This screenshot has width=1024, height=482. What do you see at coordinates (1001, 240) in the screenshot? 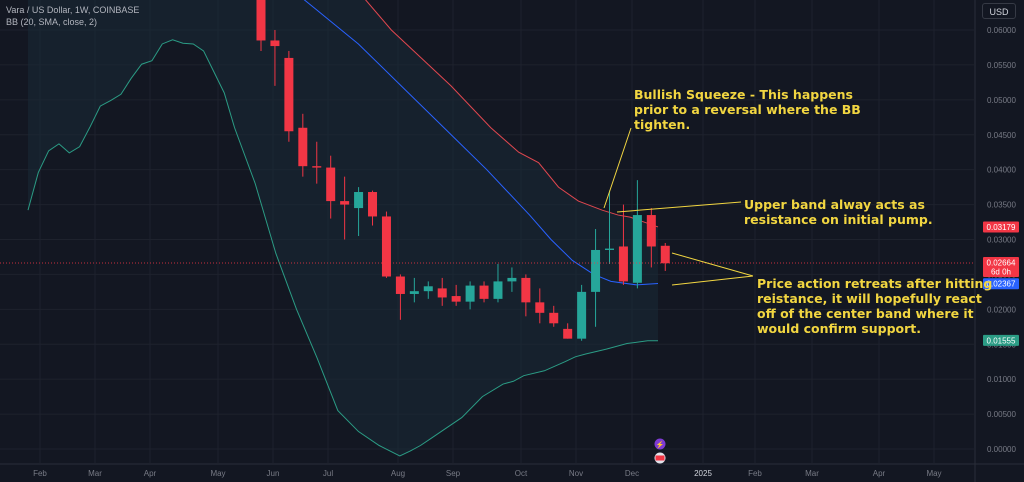
I see `y-tick-label: 0.03000` at bounding box center [1001, 240].